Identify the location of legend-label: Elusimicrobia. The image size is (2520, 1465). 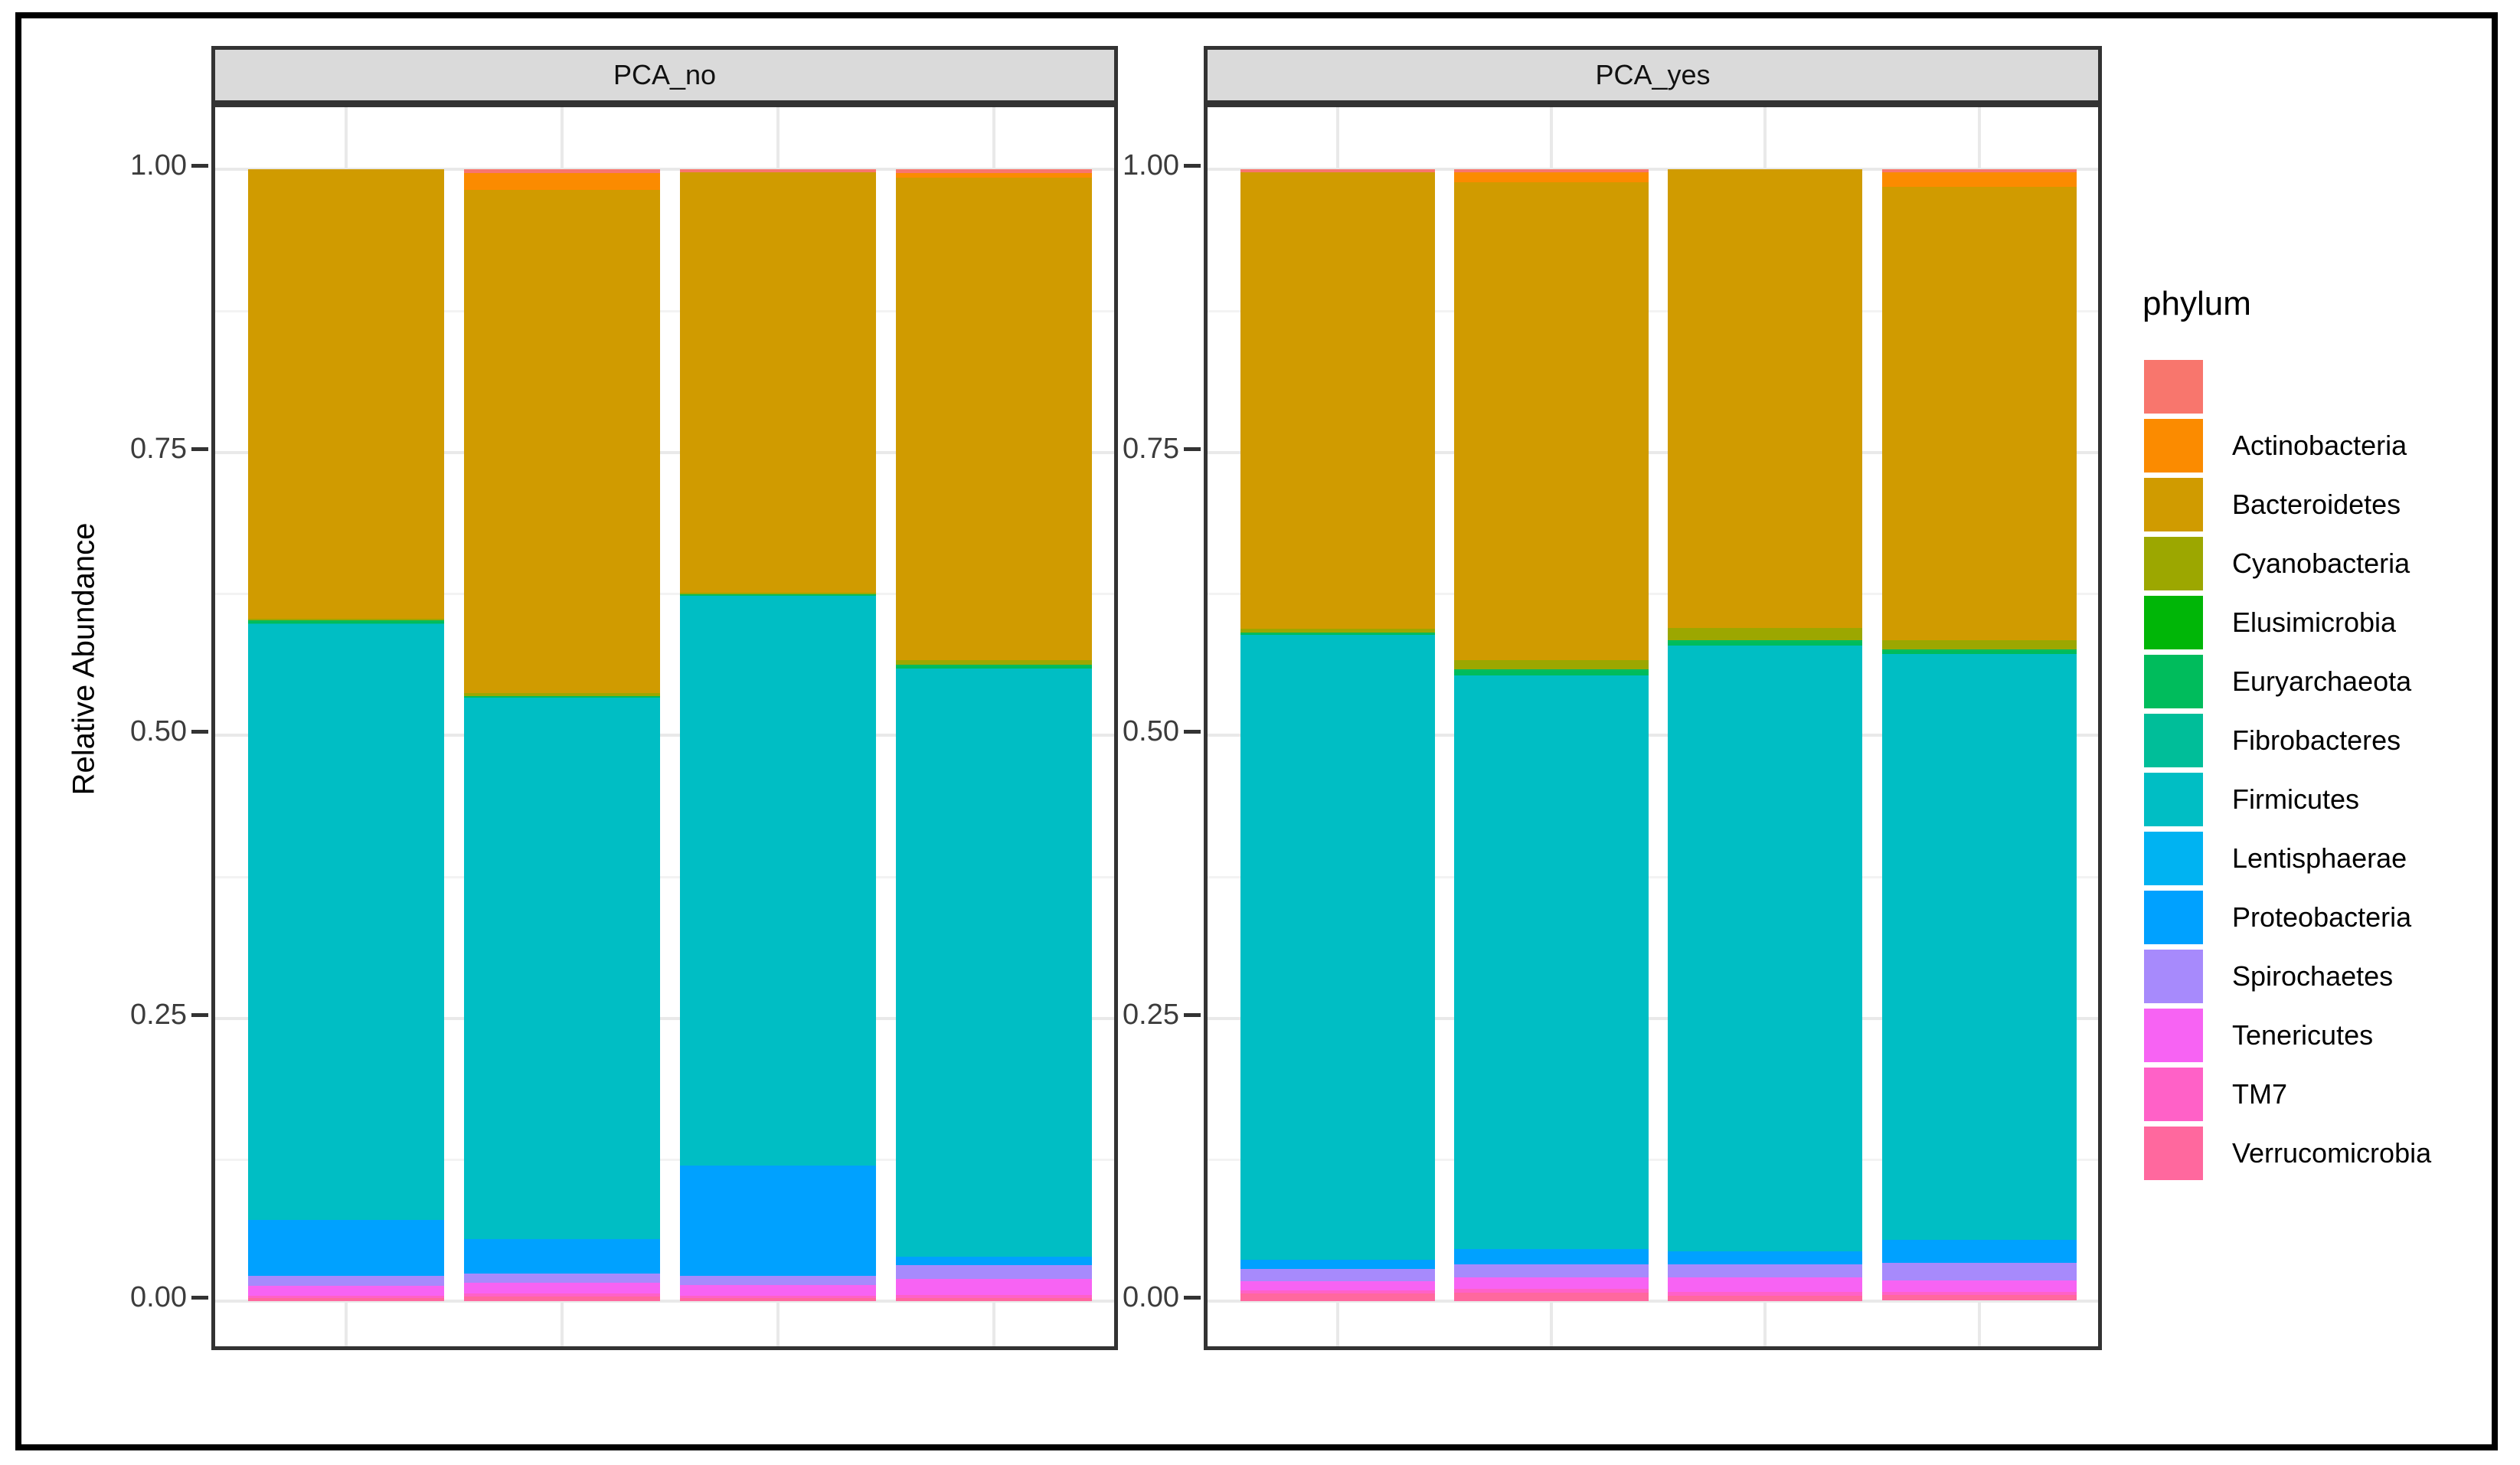
(2314, 622).